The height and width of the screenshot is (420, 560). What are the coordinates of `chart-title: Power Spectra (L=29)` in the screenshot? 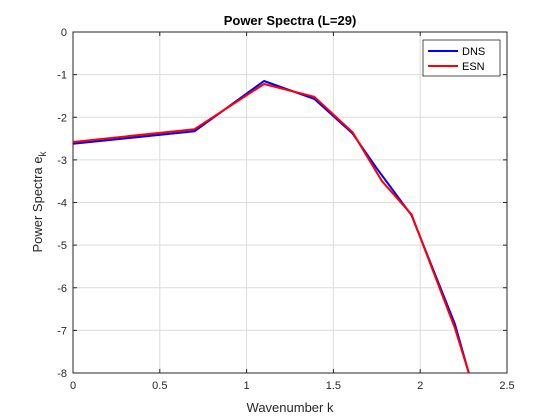 It's located at (290, 20).